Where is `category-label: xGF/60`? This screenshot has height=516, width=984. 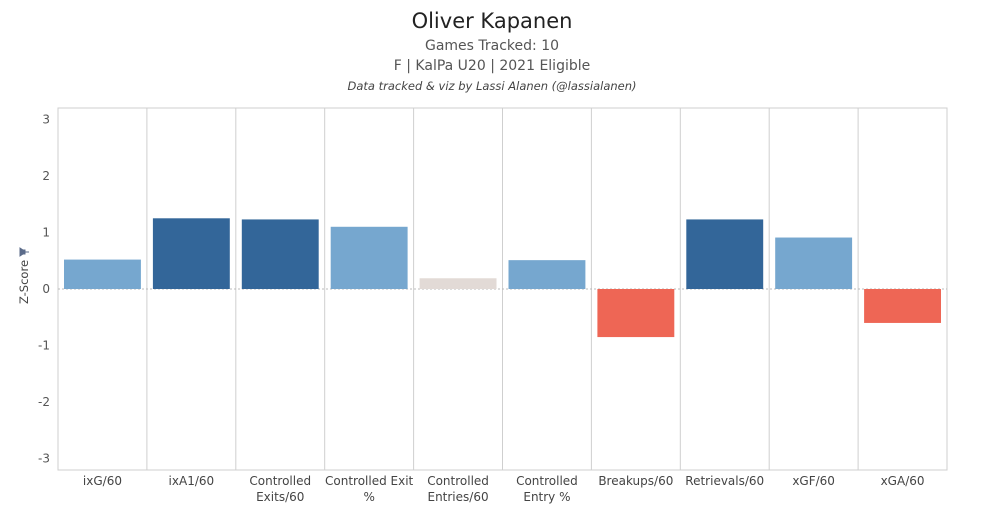 category-label: xGF/60 is located at coordinates (813, 481).